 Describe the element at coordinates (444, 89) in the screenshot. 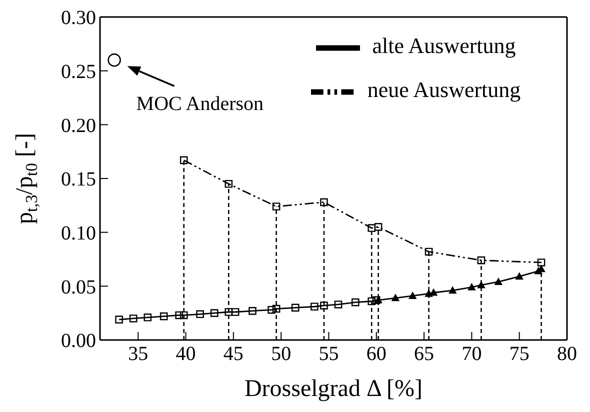

I see `legend-label: neue Auswertung` at that location.